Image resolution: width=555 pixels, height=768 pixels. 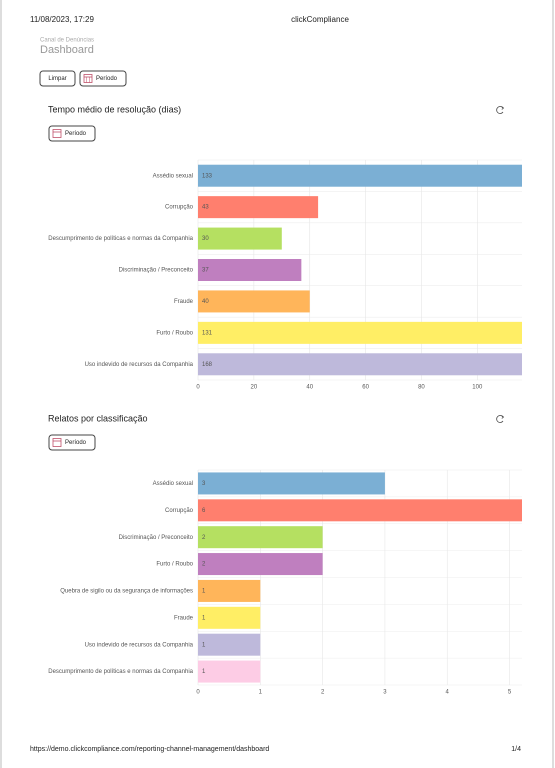 I want to click on x-tick-label: 40, so click(x=309, y=388).